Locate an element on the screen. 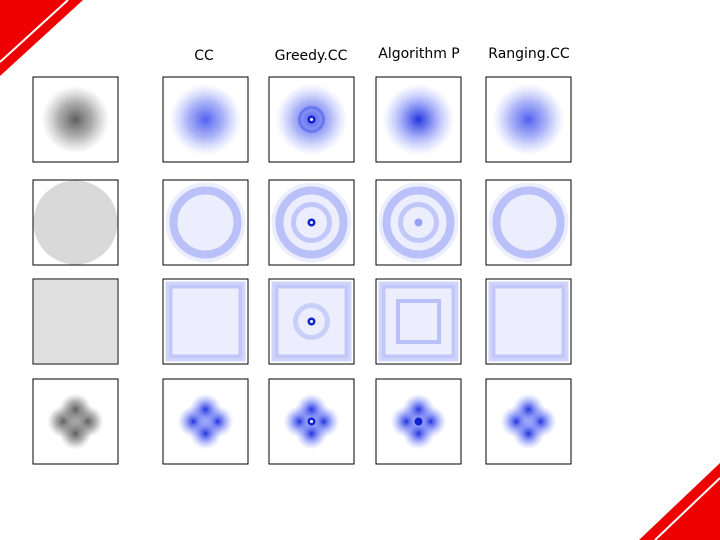  column-header: Ranging.CC is located at coordinates (529, 54).